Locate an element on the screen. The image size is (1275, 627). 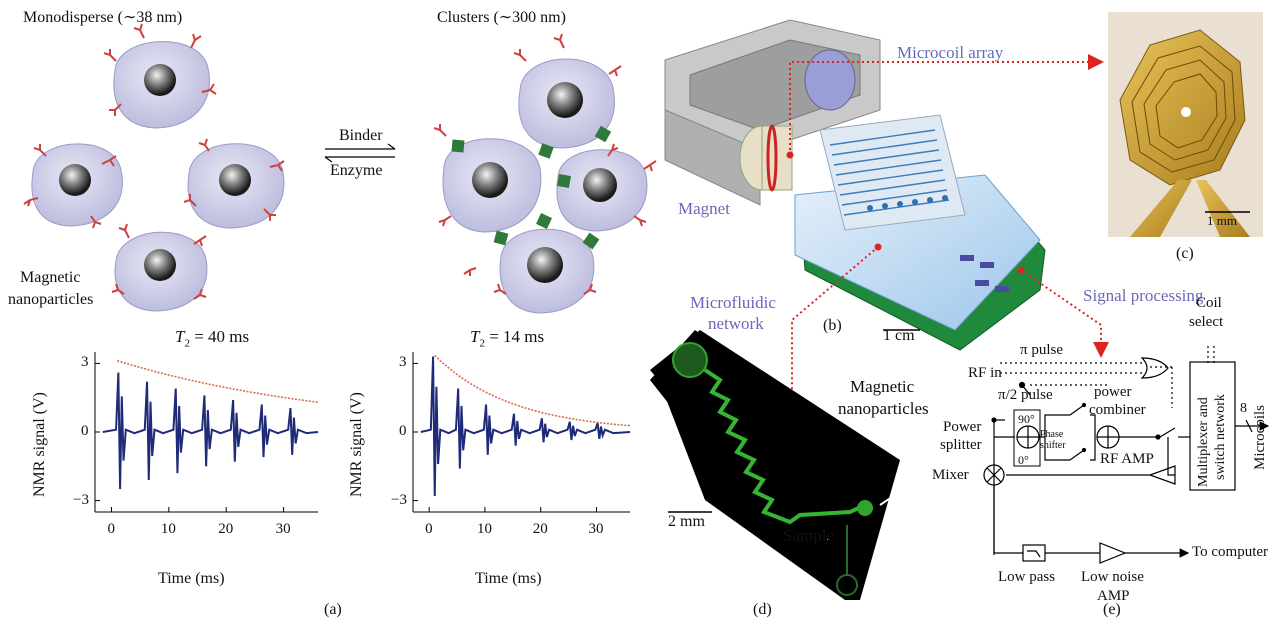
mux-label-1: Multiplexer and is located at coordinates (1203, 442).